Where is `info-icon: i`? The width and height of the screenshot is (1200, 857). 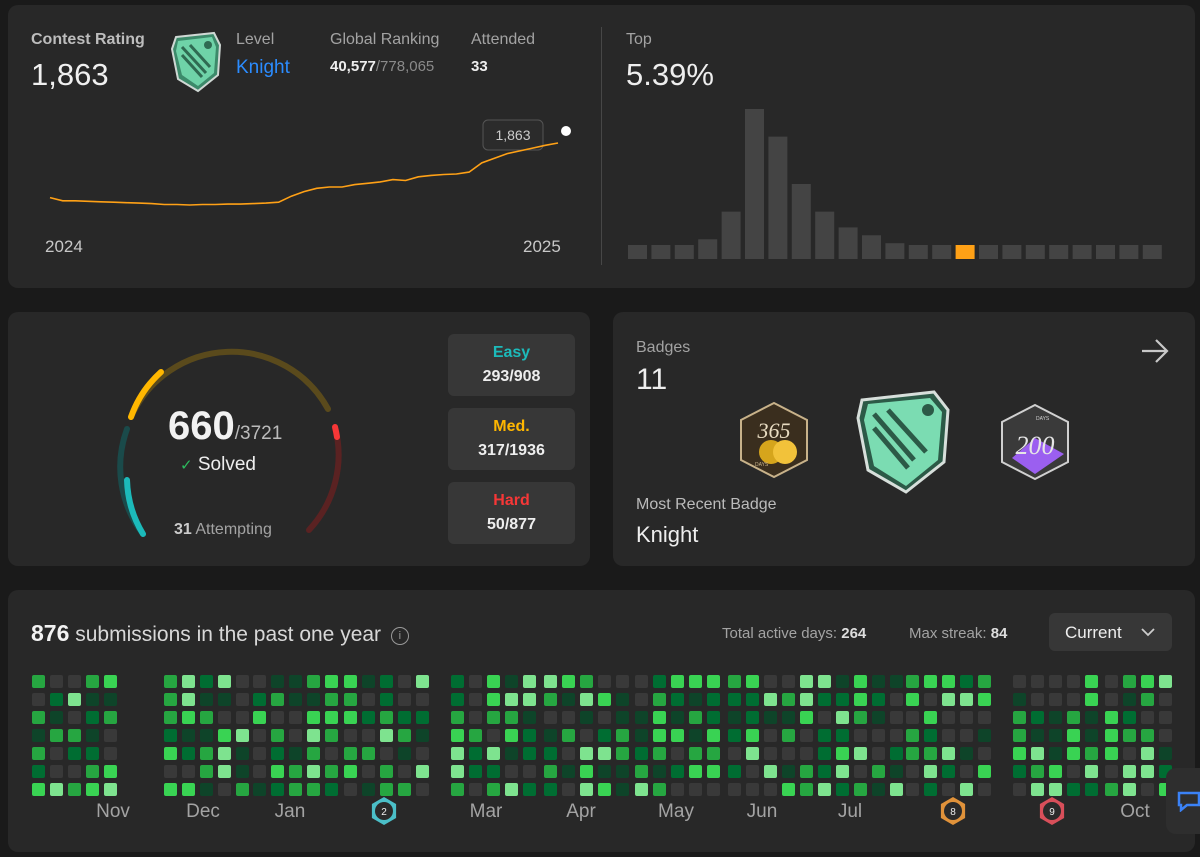
info-icon: i is located at coordinates (399, 636).